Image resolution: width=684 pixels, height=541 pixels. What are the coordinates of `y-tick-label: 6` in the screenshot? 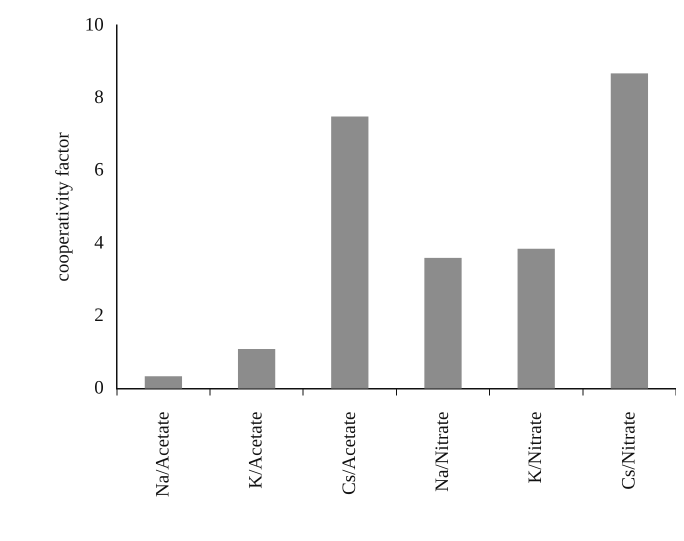 It's located at (99, 170).